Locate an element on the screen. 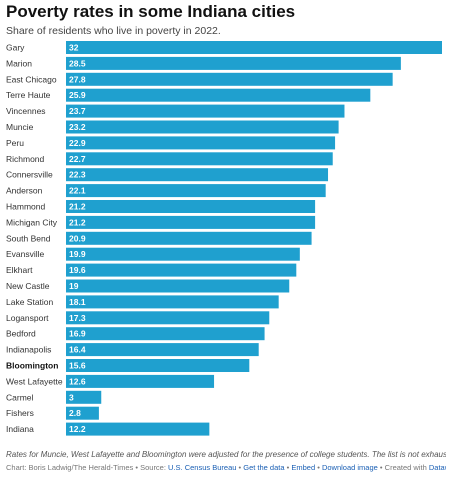 This screenshot has width=450, height=479. category-label: Indianapolis is located at coordinates (28, 350).